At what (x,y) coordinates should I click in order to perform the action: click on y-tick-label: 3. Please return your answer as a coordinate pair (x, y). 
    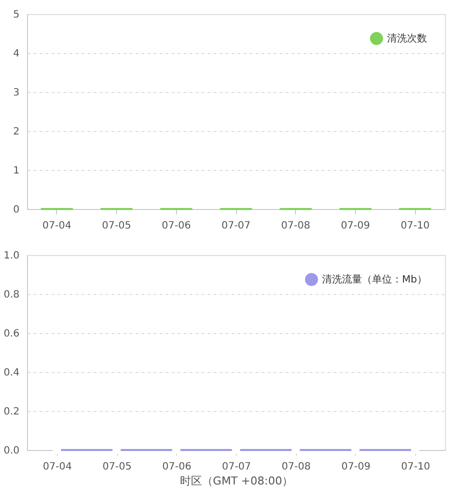
    Looking at the image, I should click on (16, 93).